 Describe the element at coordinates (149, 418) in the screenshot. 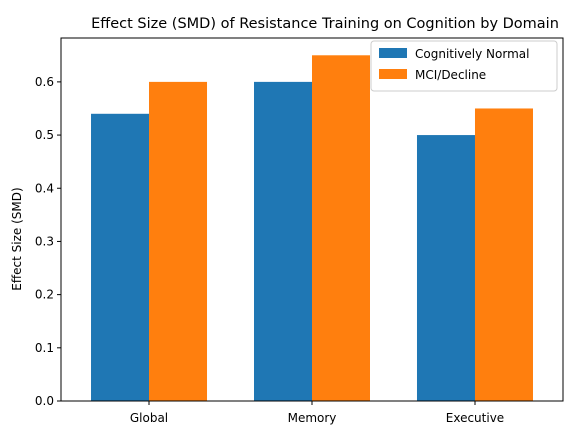

I see `x-tick-label-global: Global` at that location.